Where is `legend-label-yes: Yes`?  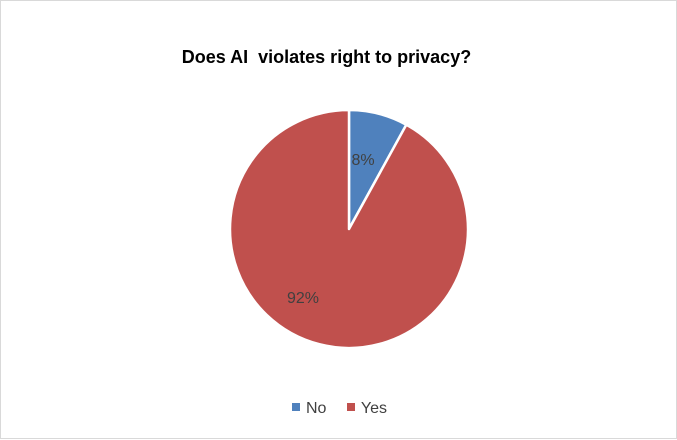
legend-label-yes: Yes is located at coordinates (373, 408).